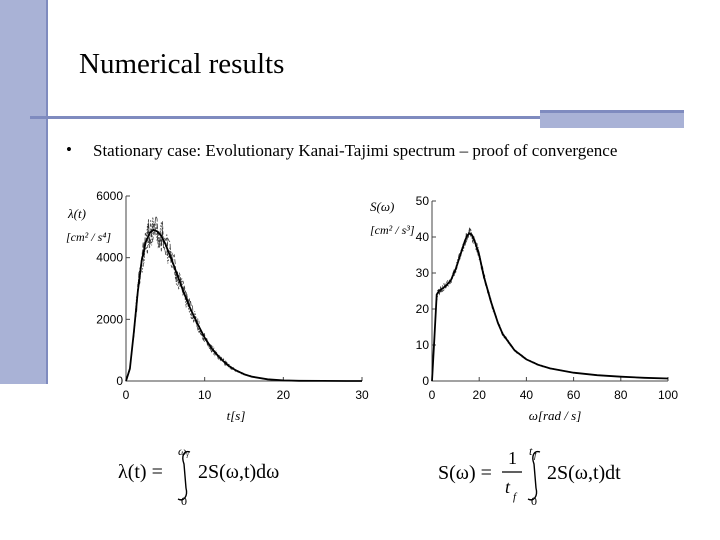 The image size is (720, 540). I want to click on spectrum-formula-upper: t, so click(531, 451).